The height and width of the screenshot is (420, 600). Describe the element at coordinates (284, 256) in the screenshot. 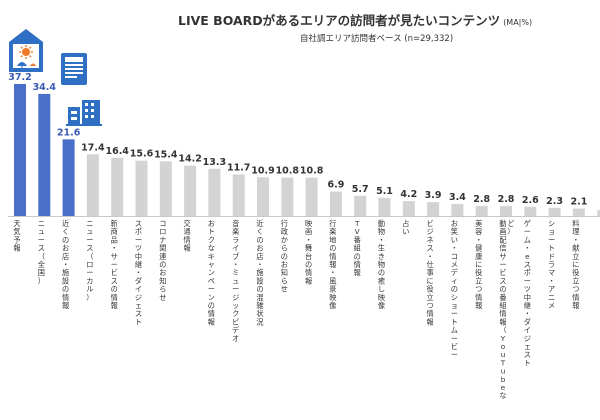

I see `category-label: 行政からのお知らせ` at that location.